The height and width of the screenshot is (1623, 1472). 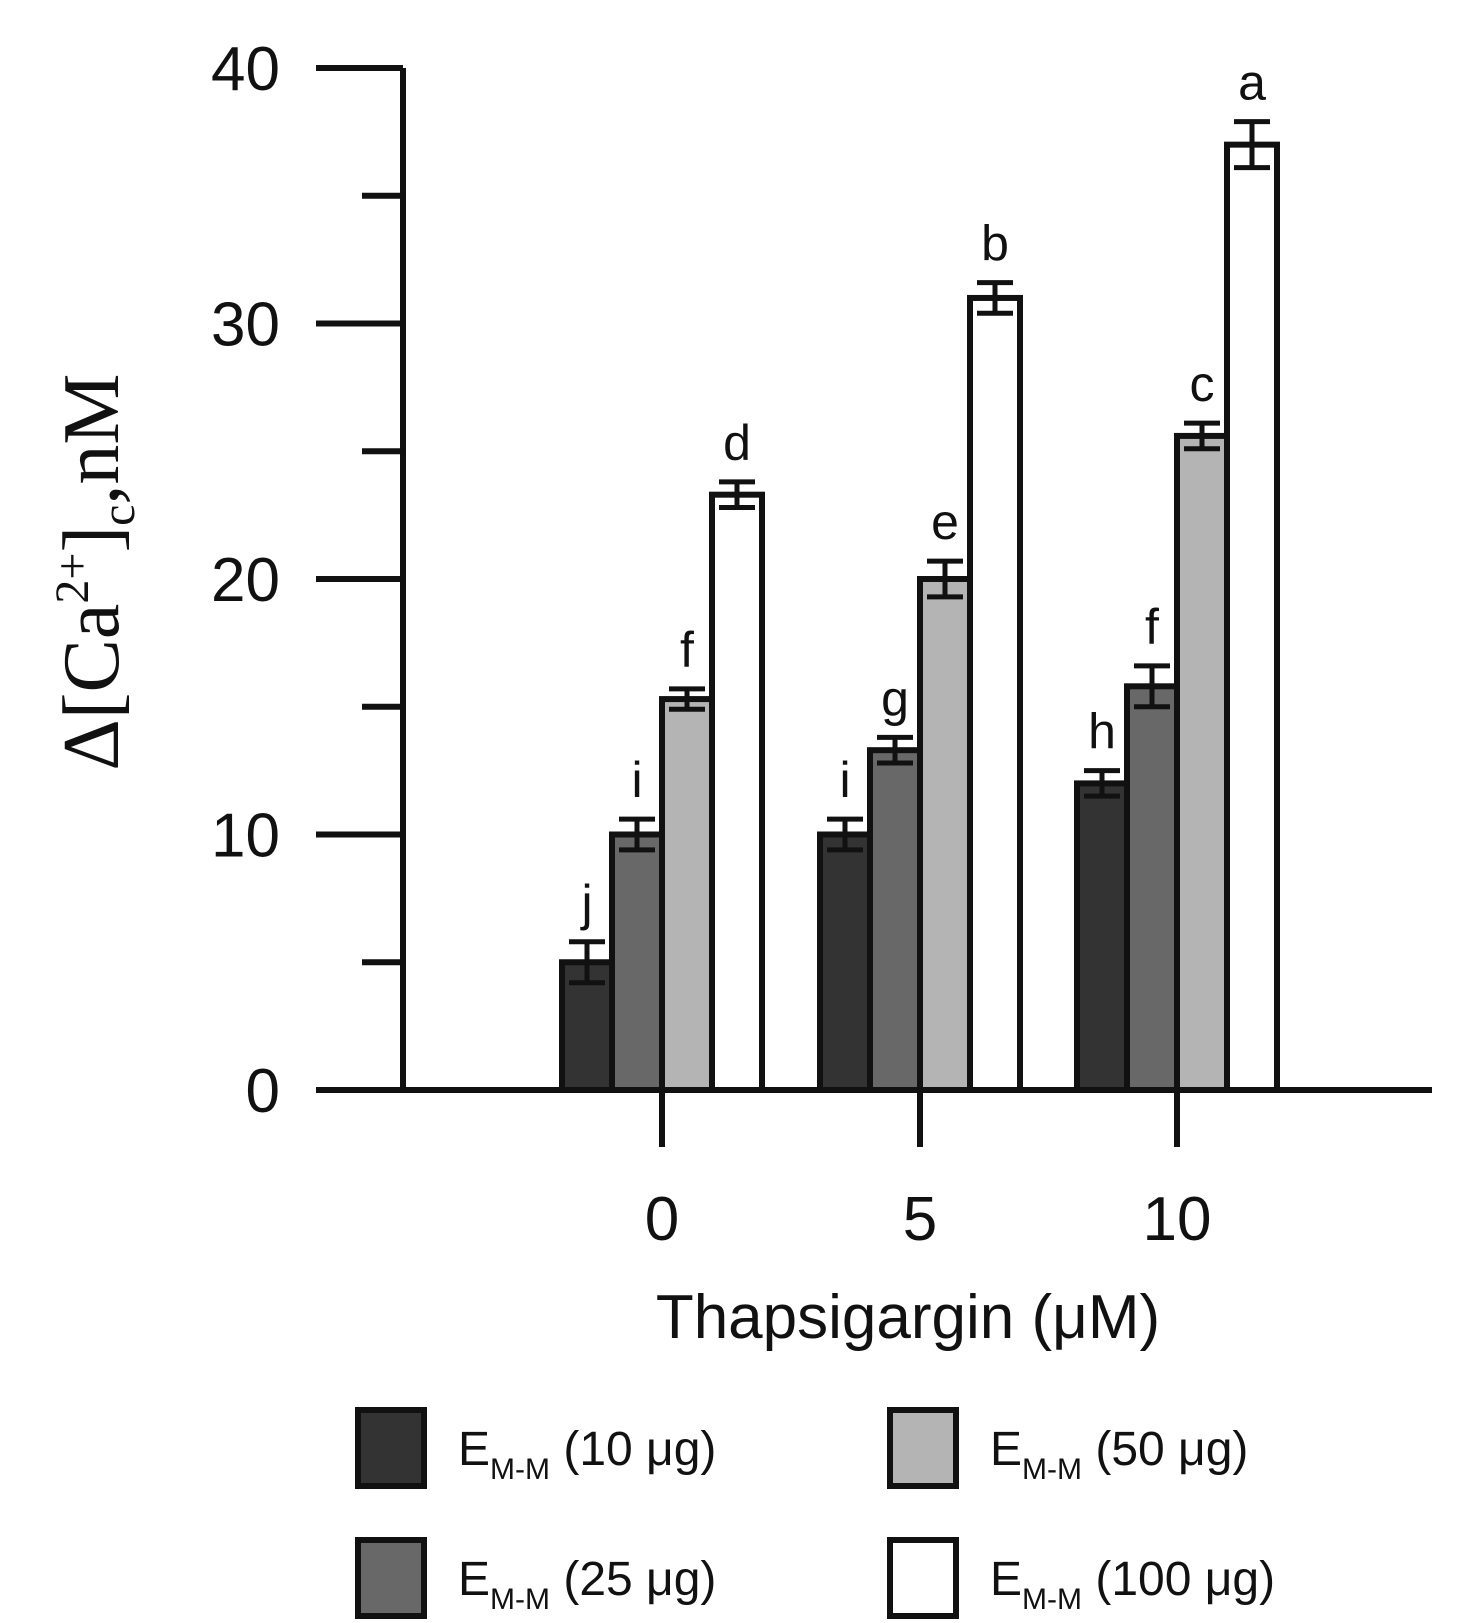 What do you see at coordinates (307, 580) in the screenshot?
I see `y-ticks-layer: 0 10 20 30 40` at bounding box center [307, 580].